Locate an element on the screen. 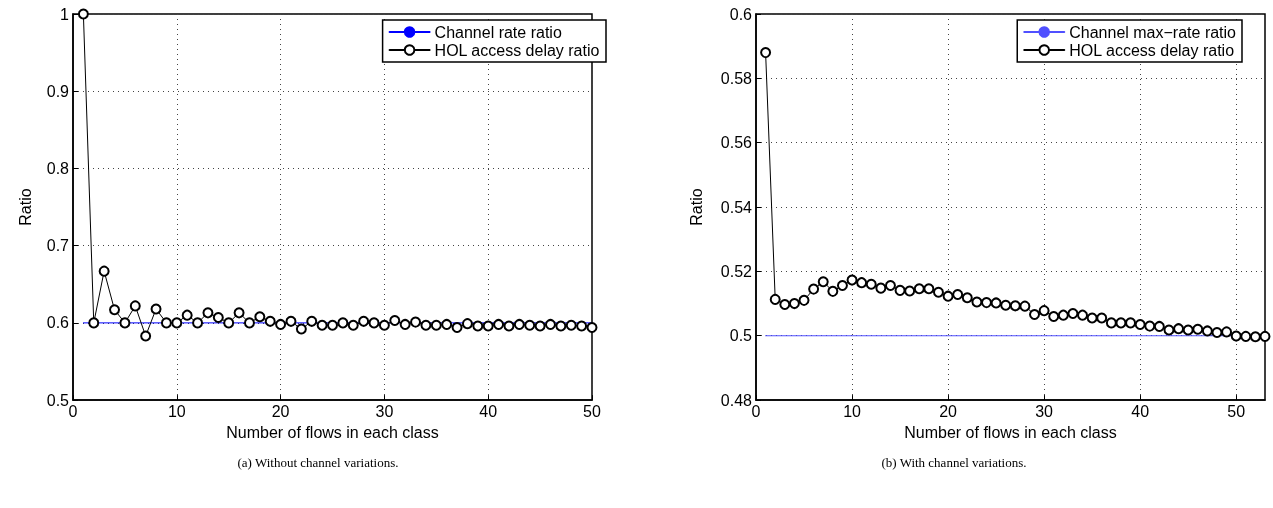  legend-label: Channel max−rate ratio is located at coordinates (1153, 32).